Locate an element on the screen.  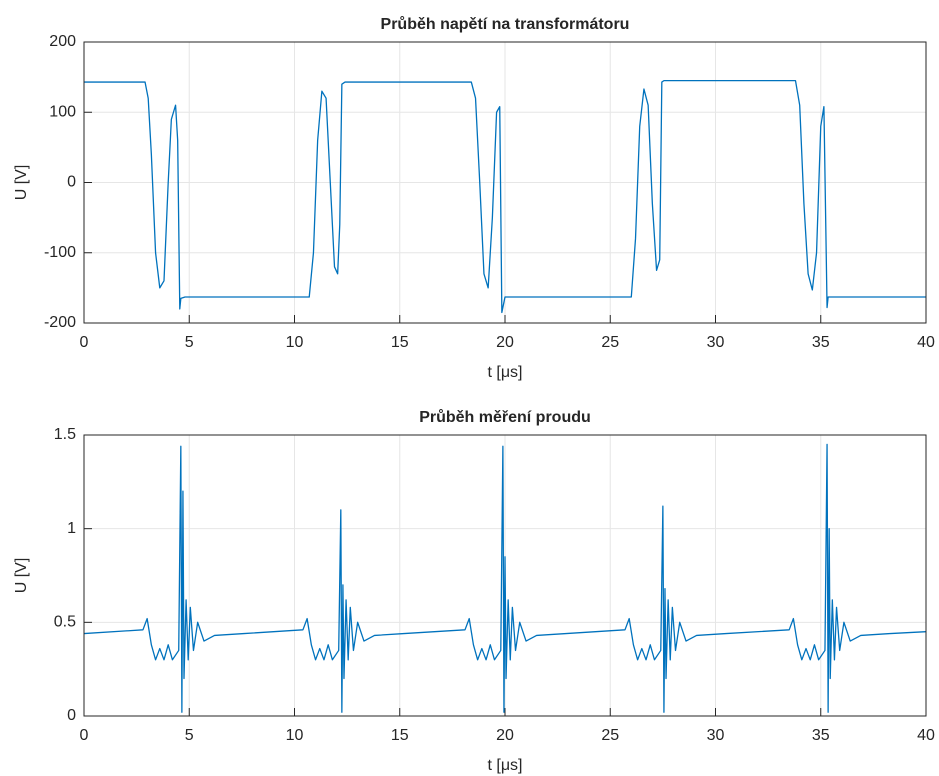
y-tick-label: -200 is located at coordinates (60, 322).